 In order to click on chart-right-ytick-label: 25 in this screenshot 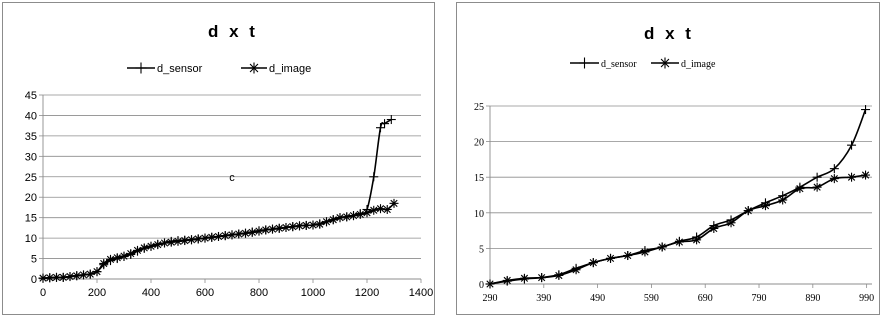, I will do `click(479, 107)`.